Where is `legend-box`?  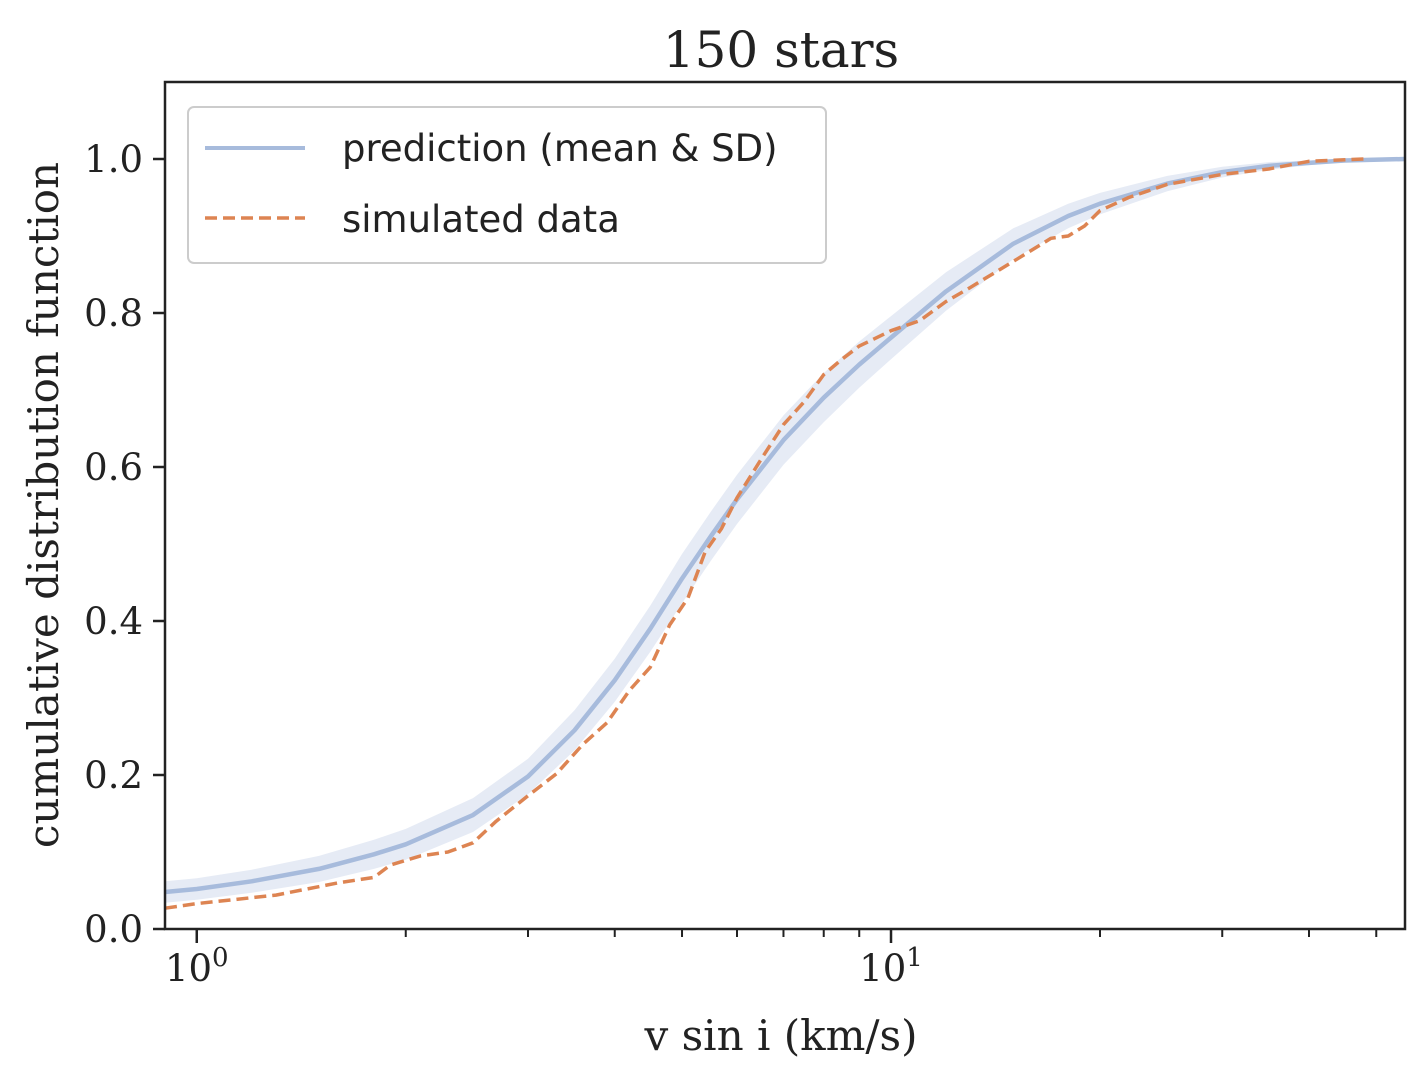
legend-box is located at coordinates (507, 185).